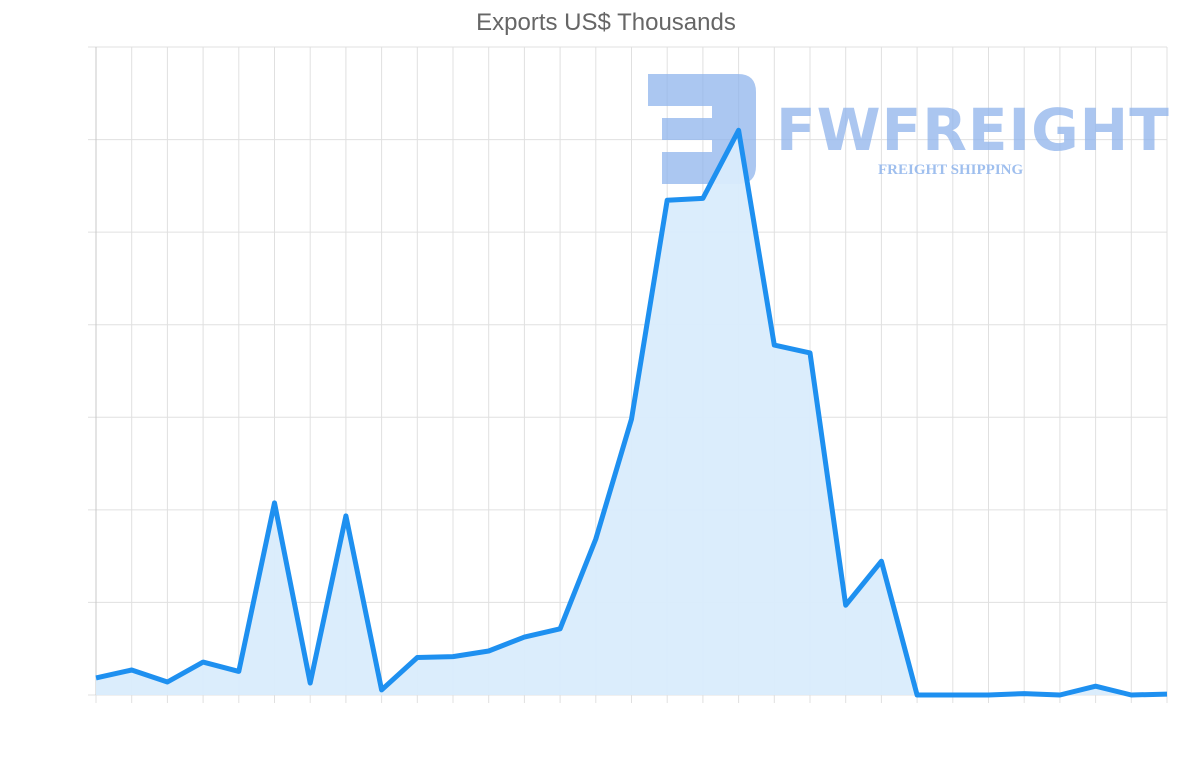 The image size is (1200, 763). Describe the element at coordinates (606, 22) in the screenshot. I see `chart-title: Exports US$ Thousands` at that location.